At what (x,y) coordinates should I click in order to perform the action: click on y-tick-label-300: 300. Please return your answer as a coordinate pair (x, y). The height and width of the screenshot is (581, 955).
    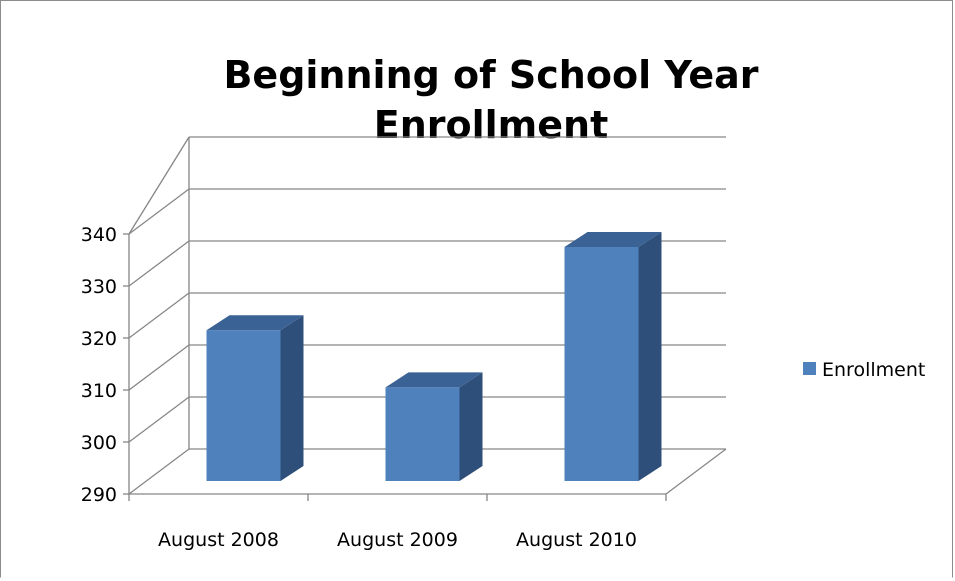
    Looking at the image, I should click on (99, 443).